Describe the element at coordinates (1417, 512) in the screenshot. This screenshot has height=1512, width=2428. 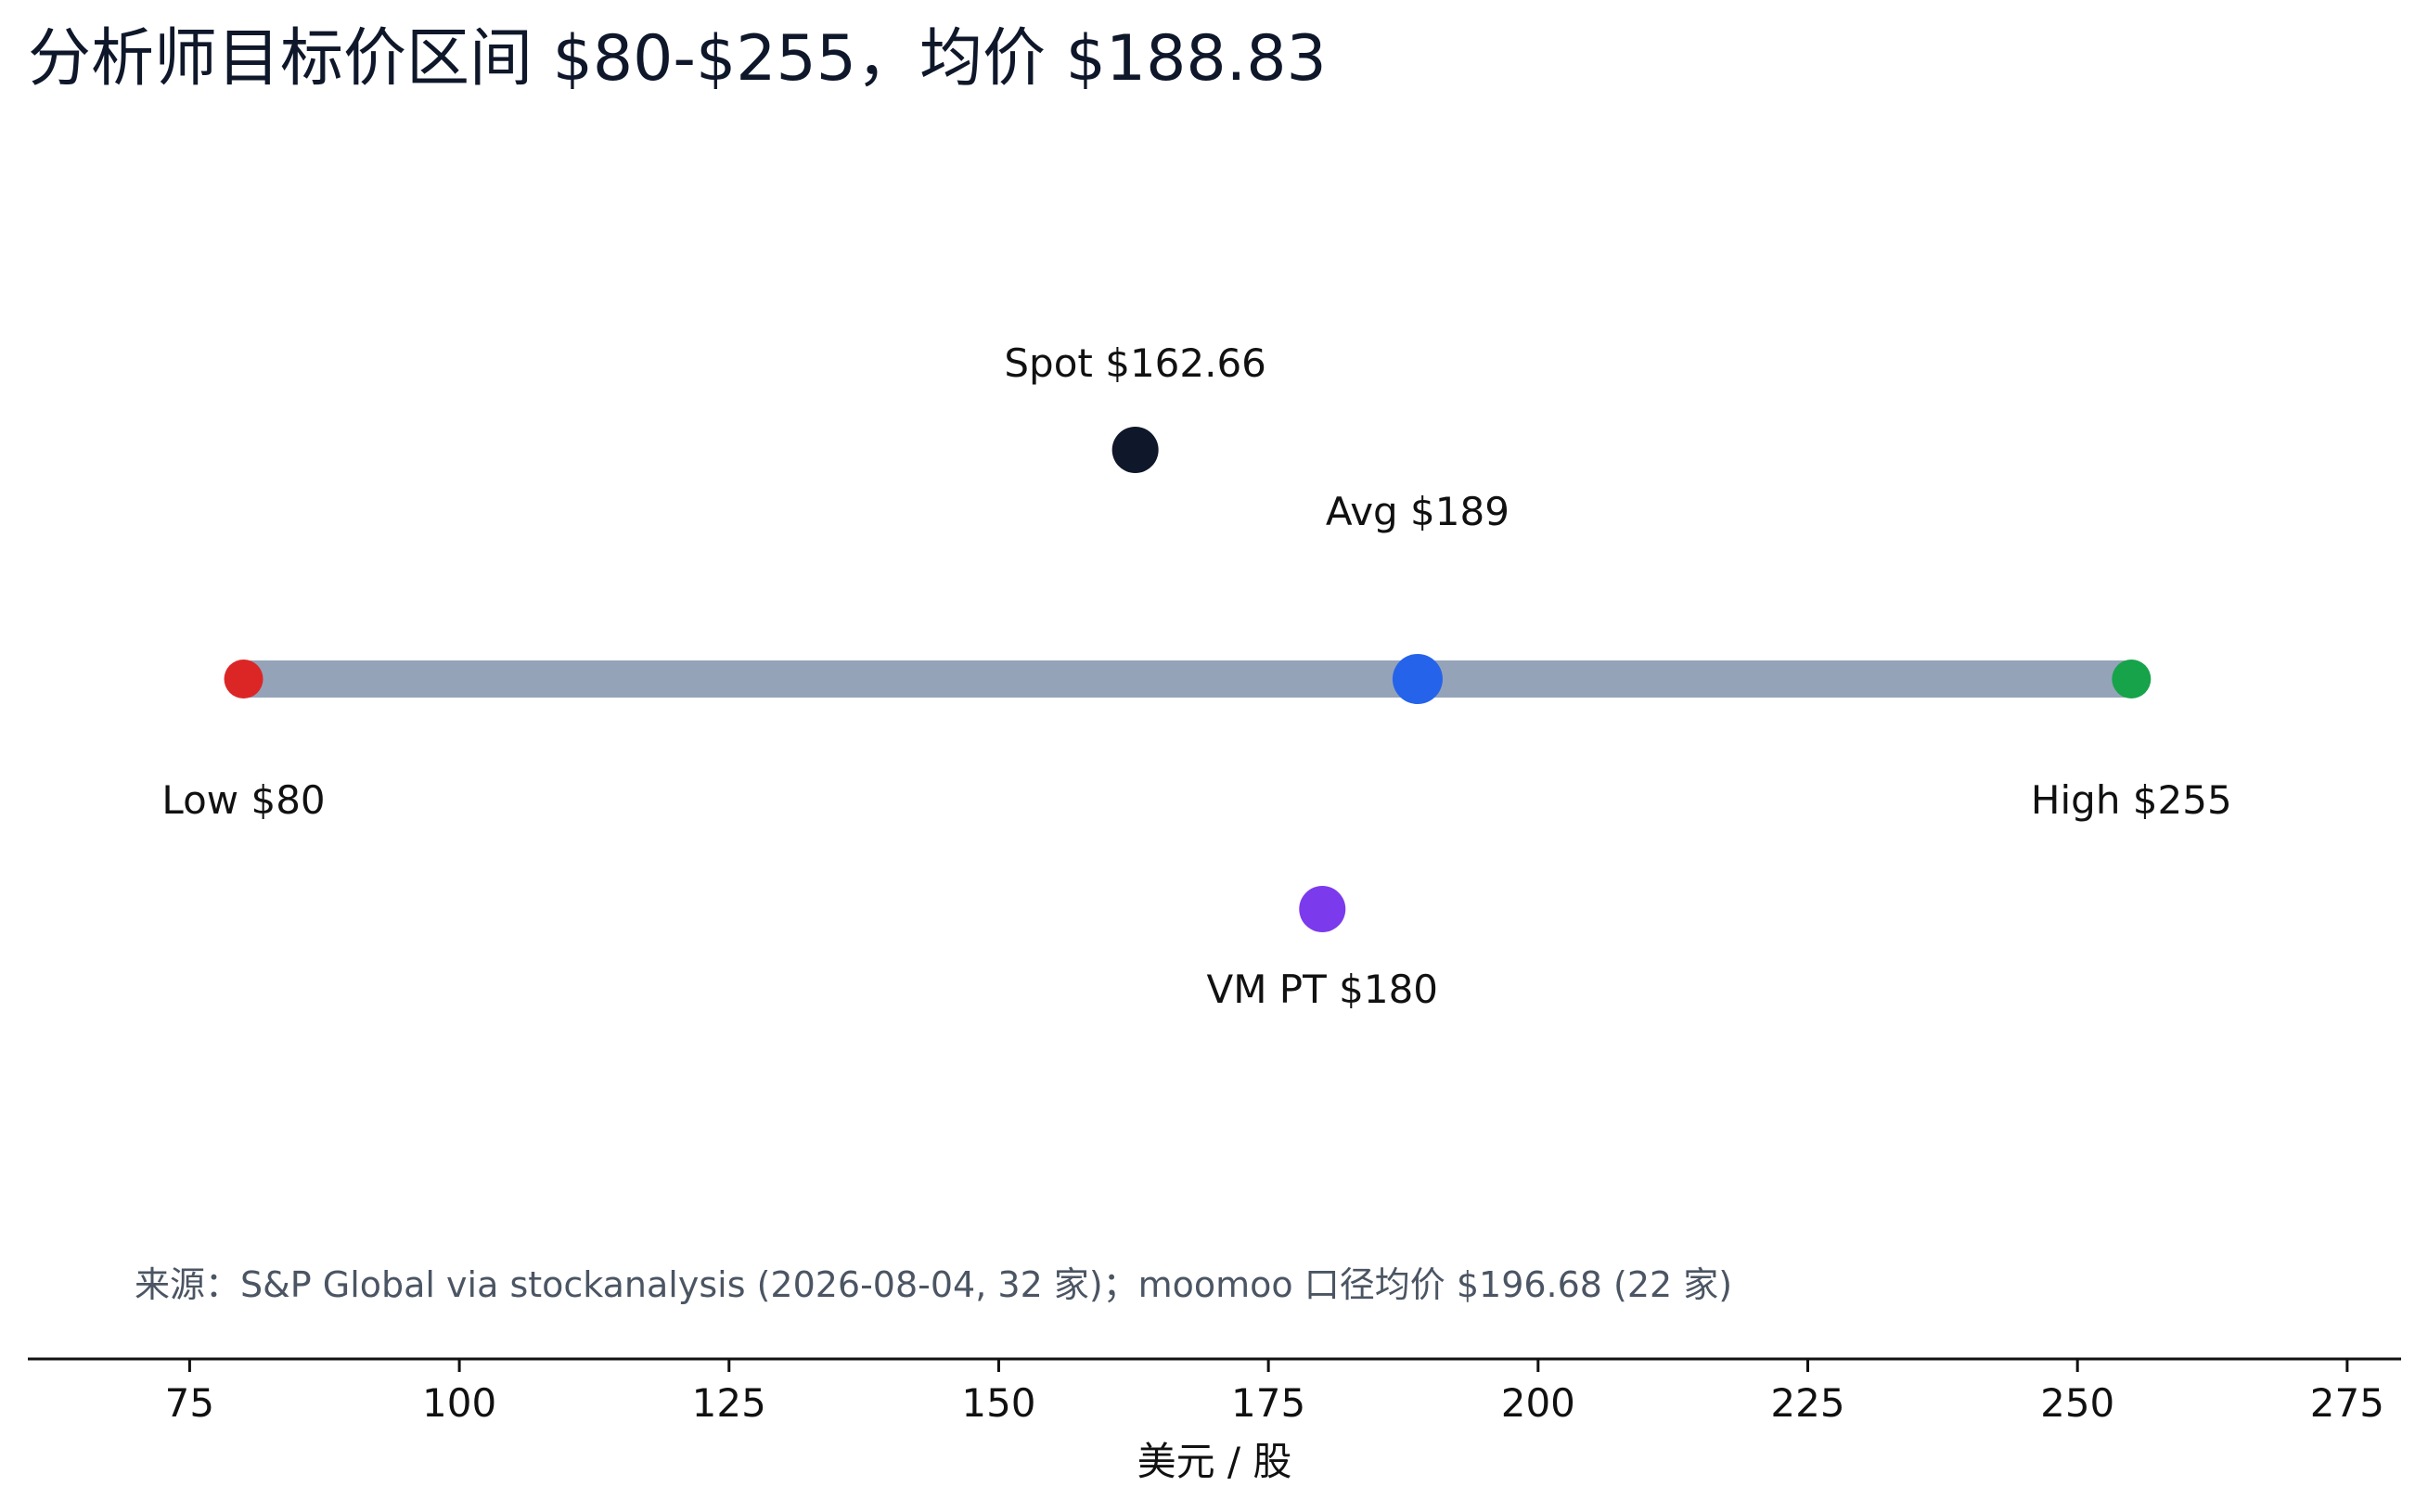
I see `avg-label: Avg $189` at that location.